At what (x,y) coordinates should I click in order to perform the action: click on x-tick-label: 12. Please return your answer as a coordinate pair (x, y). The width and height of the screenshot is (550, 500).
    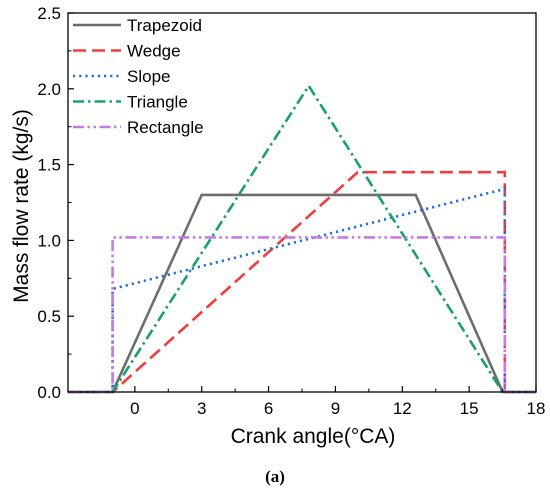
    Looking at the image, I should click on (402, 408).